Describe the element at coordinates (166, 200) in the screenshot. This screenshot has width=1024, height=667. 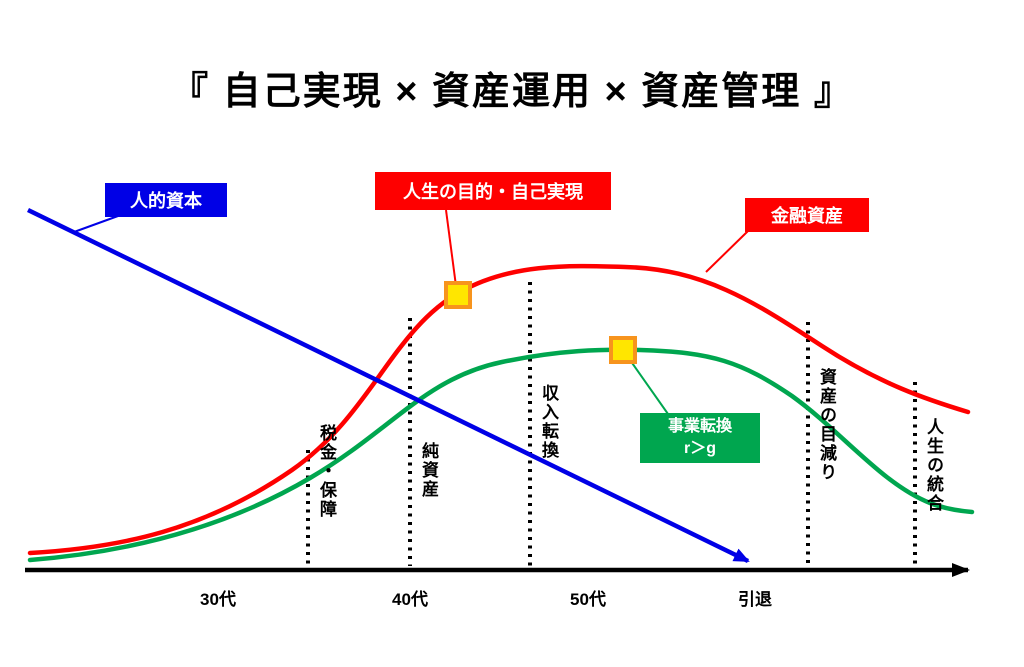
I see `human-capital-label: 人的資本` at that location.